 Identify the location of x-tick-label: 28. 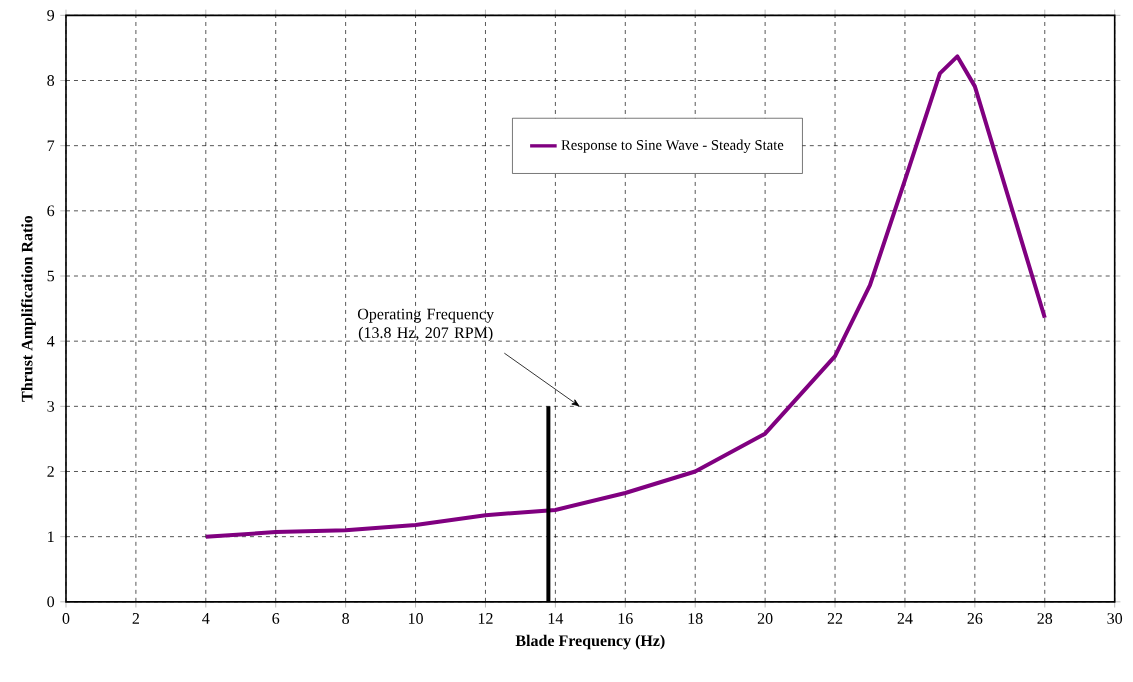
(1045, 618).